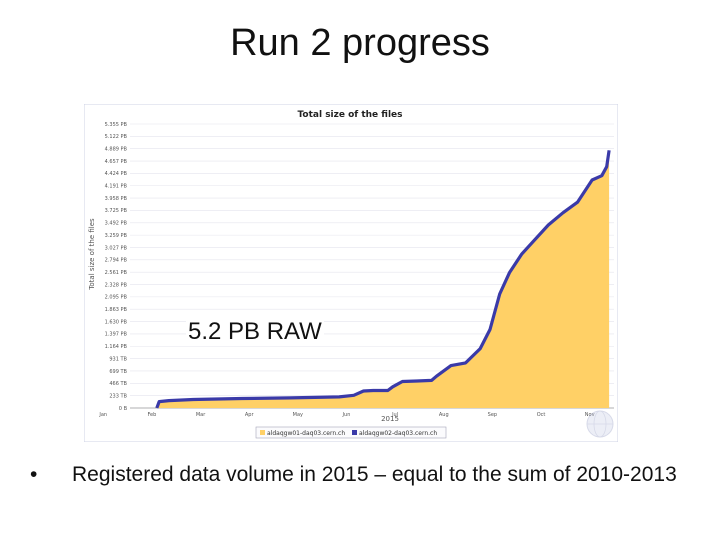  Describe the element at coordinates (116, 174) in the screenshot. I see `y-tick-label: 4.424 PB` at that location.